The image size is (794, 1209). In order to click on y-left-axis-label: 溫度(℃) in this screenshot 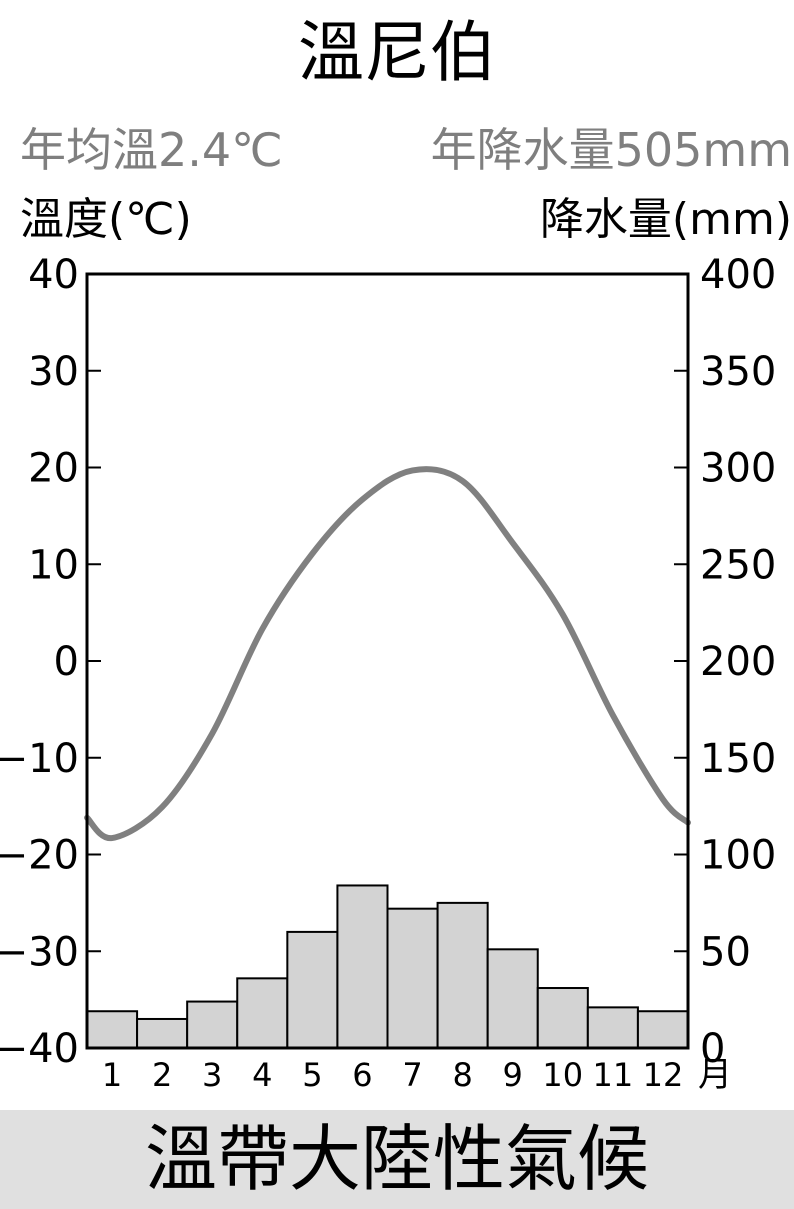, I will do `click(106, 219)`.